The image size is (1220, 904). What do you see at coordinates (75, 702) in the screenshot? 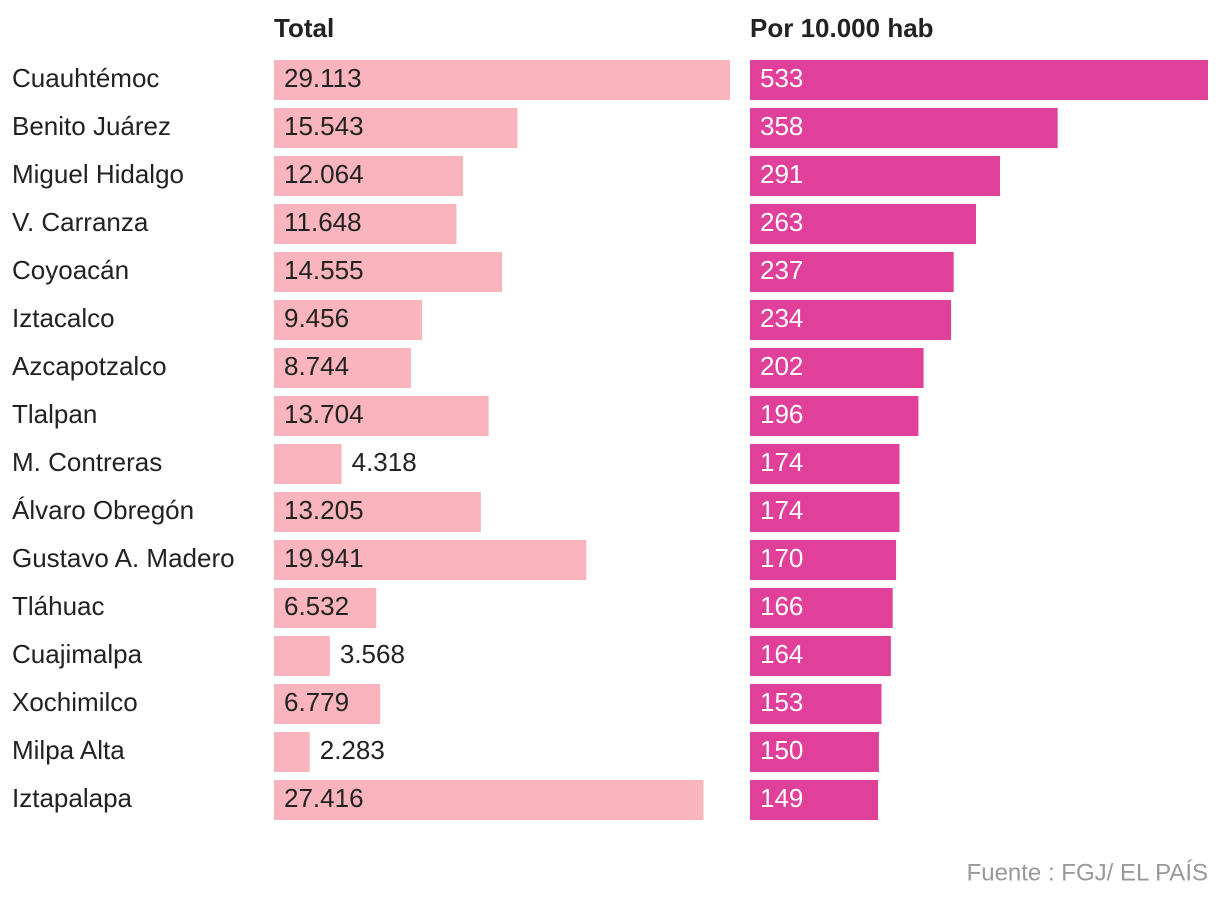
I see `category-label: Xochimilco` at bounding box center [75, 702].